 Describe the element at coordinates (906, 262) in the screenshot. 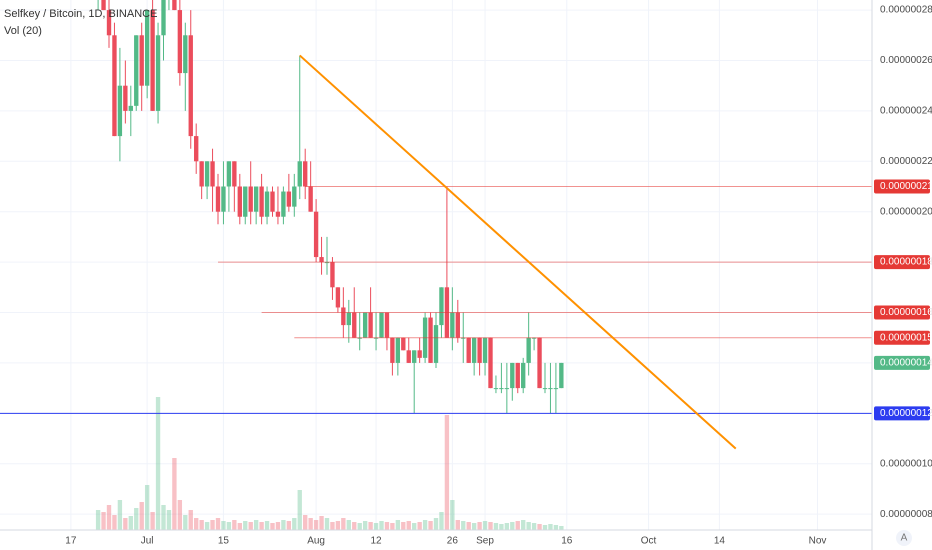

I see `level-label: 0.00000018` at that location.